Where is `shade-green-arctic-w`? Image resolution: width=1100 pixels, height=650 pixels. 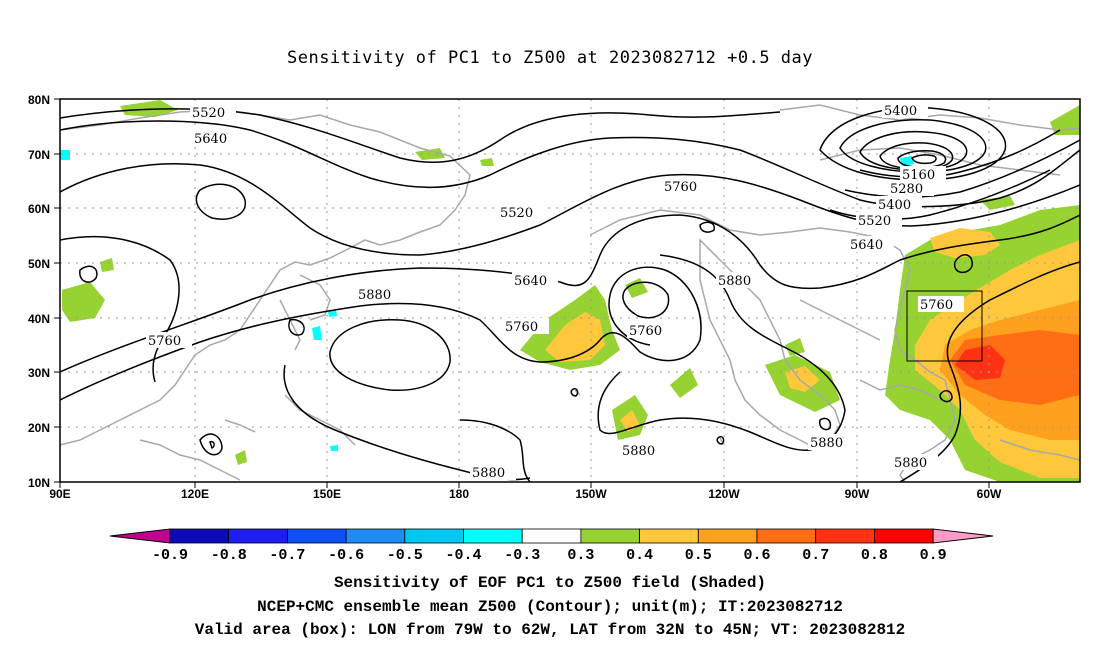 shade-green-arctic-w is located at coordinates (149, 108).